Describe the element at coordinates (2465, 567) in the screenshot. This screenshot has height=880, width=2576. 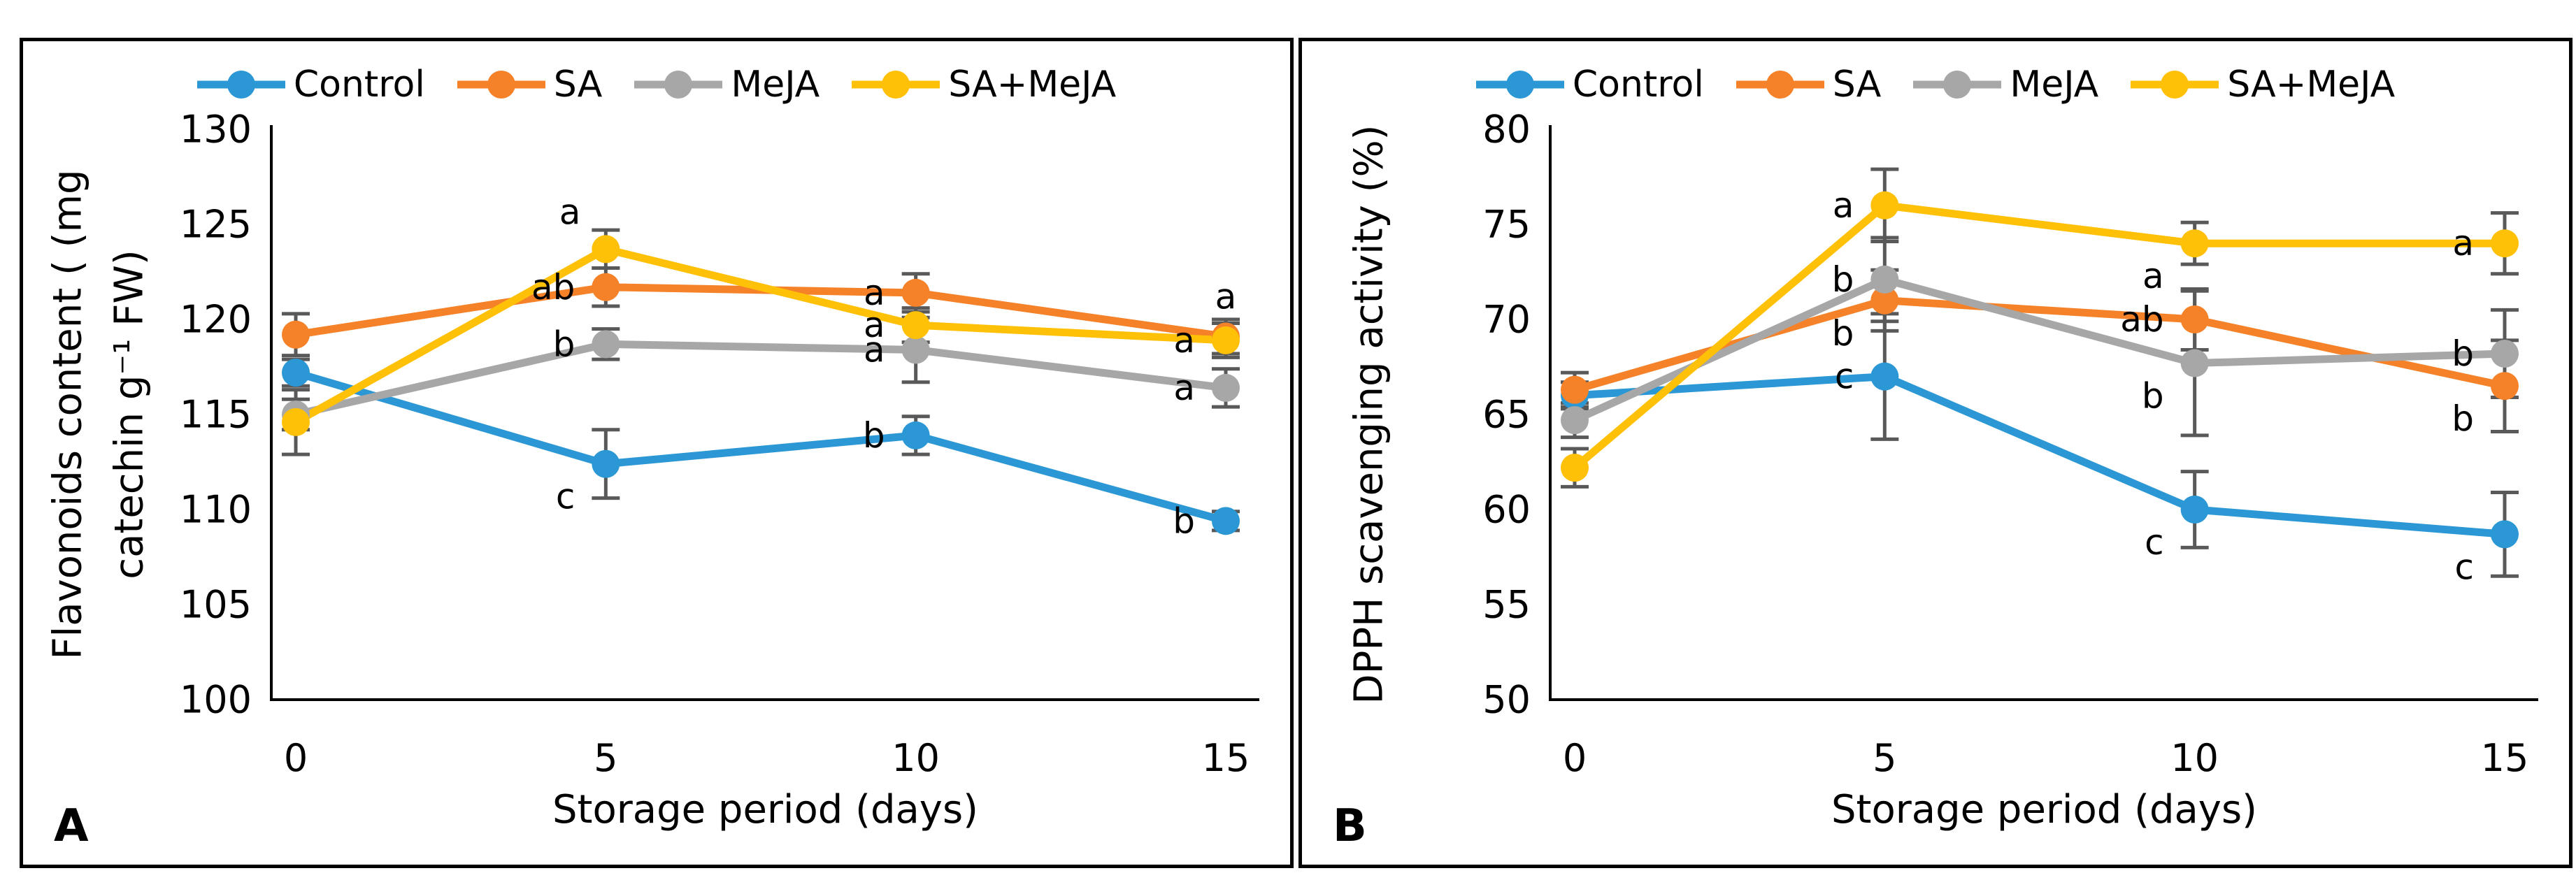
I see `sig-letter-control-15: c` at that location.